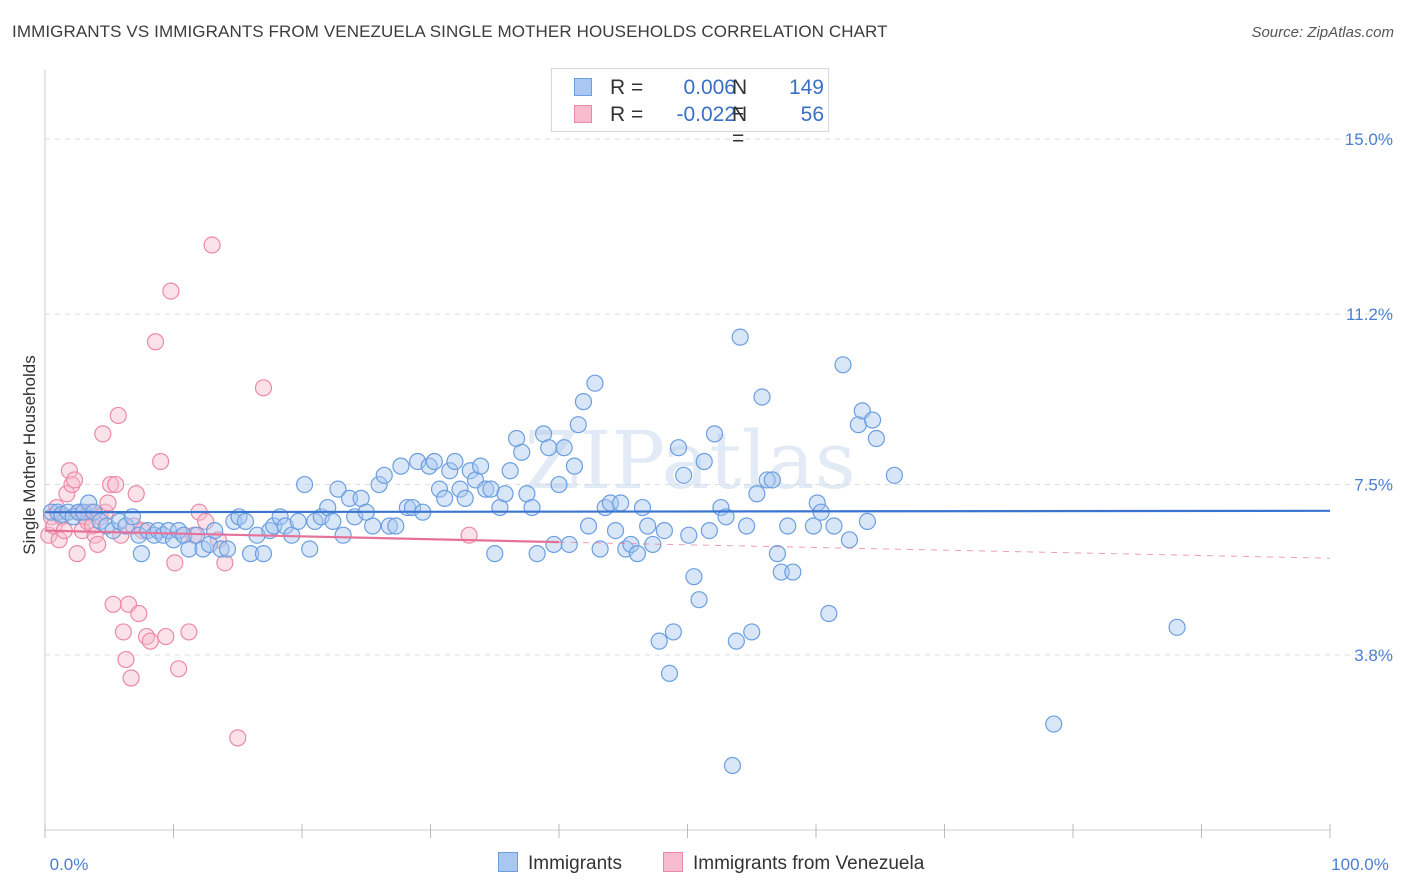  Describe the element at coordinates (1360, 864) in the screenshot. I see `x-tick-label: 100.0%` at that location.